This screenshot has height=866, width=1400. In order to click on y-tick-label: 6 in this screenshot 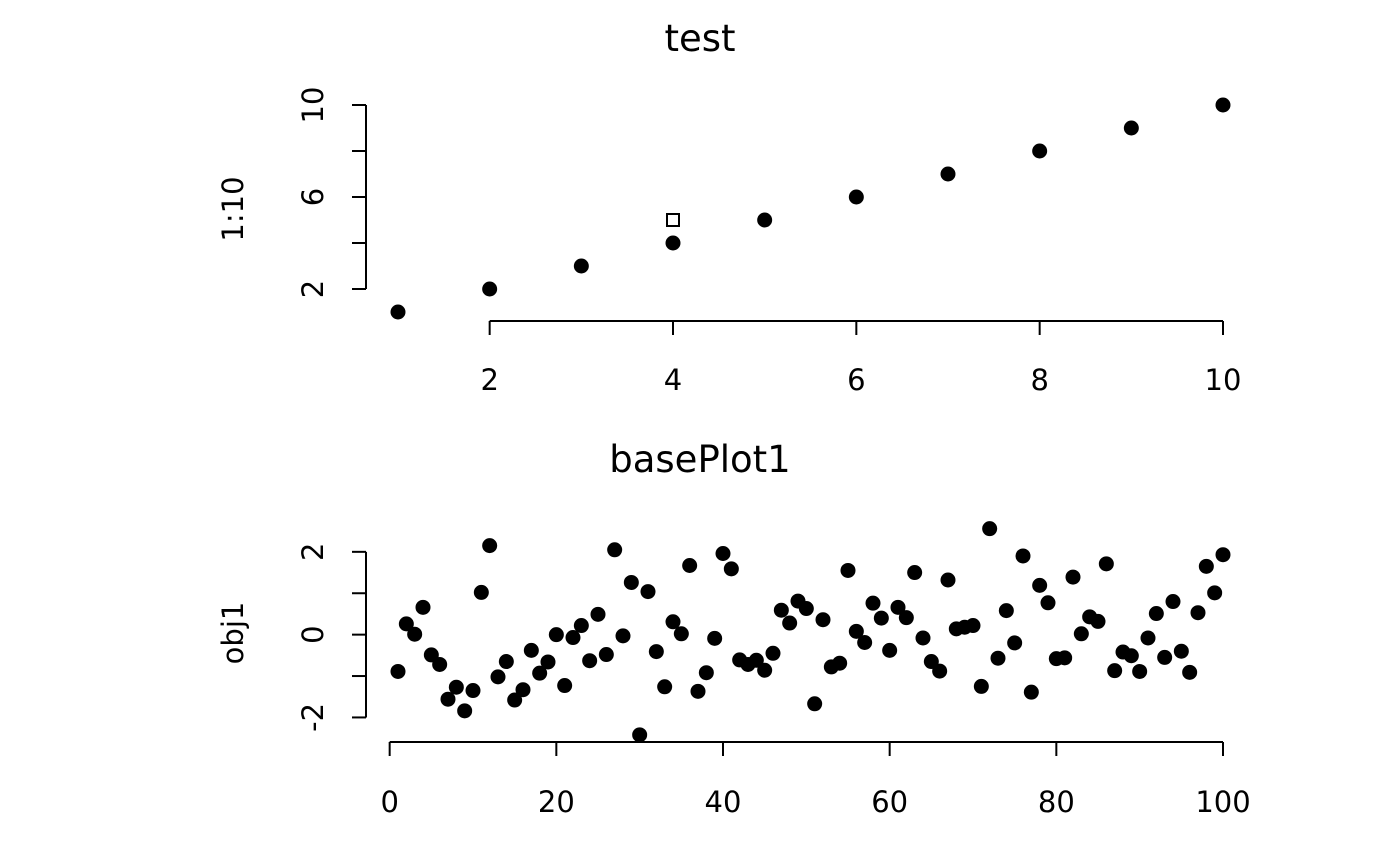, I will do `click(313, 197)`.